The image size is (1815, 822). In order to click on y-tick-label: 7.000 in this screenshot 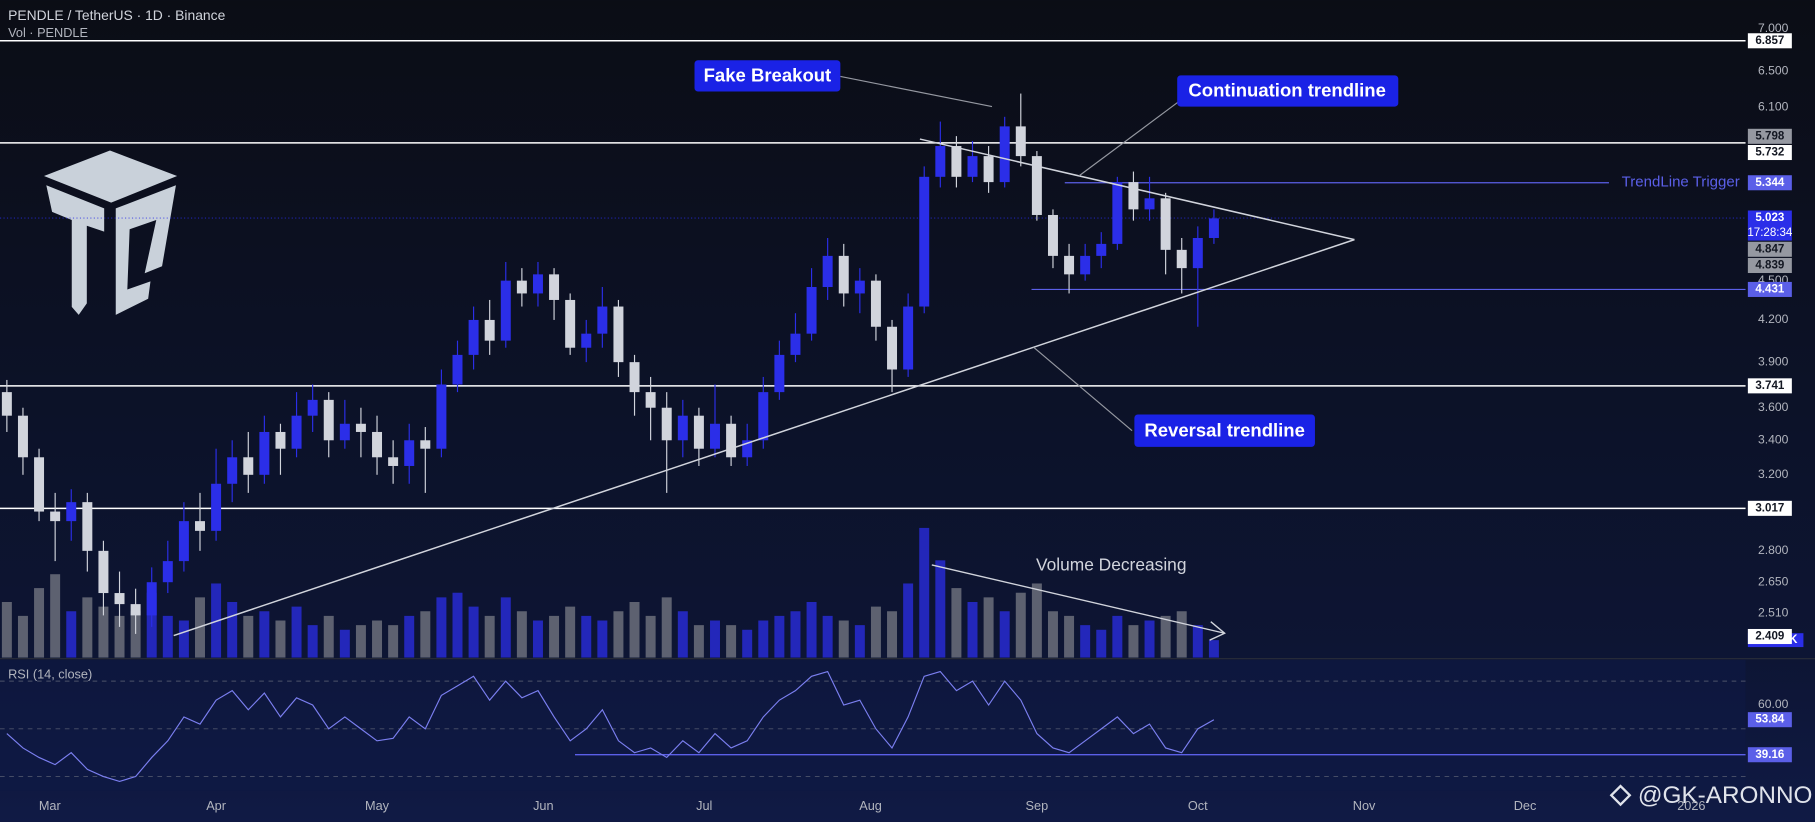, I will do `click(1773, 28)`.